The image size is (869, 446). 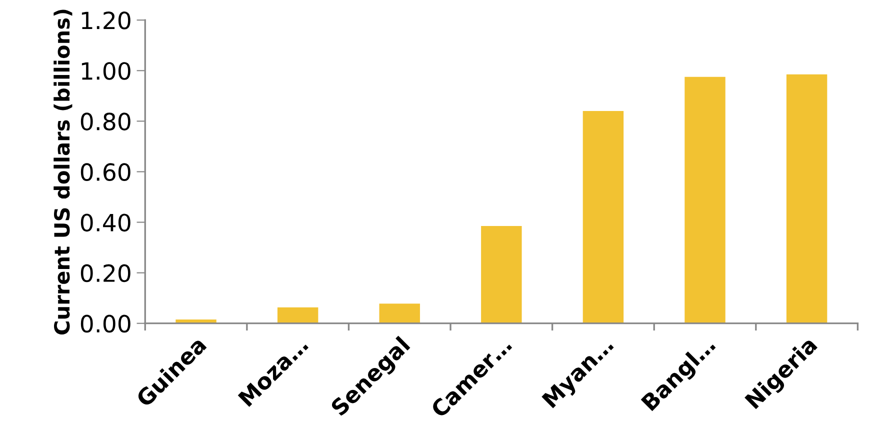 What do you see at coordinates (105, 223) in the screenshot?
I see `y-tick-label: 0.40` at bounding box center [105, 223].